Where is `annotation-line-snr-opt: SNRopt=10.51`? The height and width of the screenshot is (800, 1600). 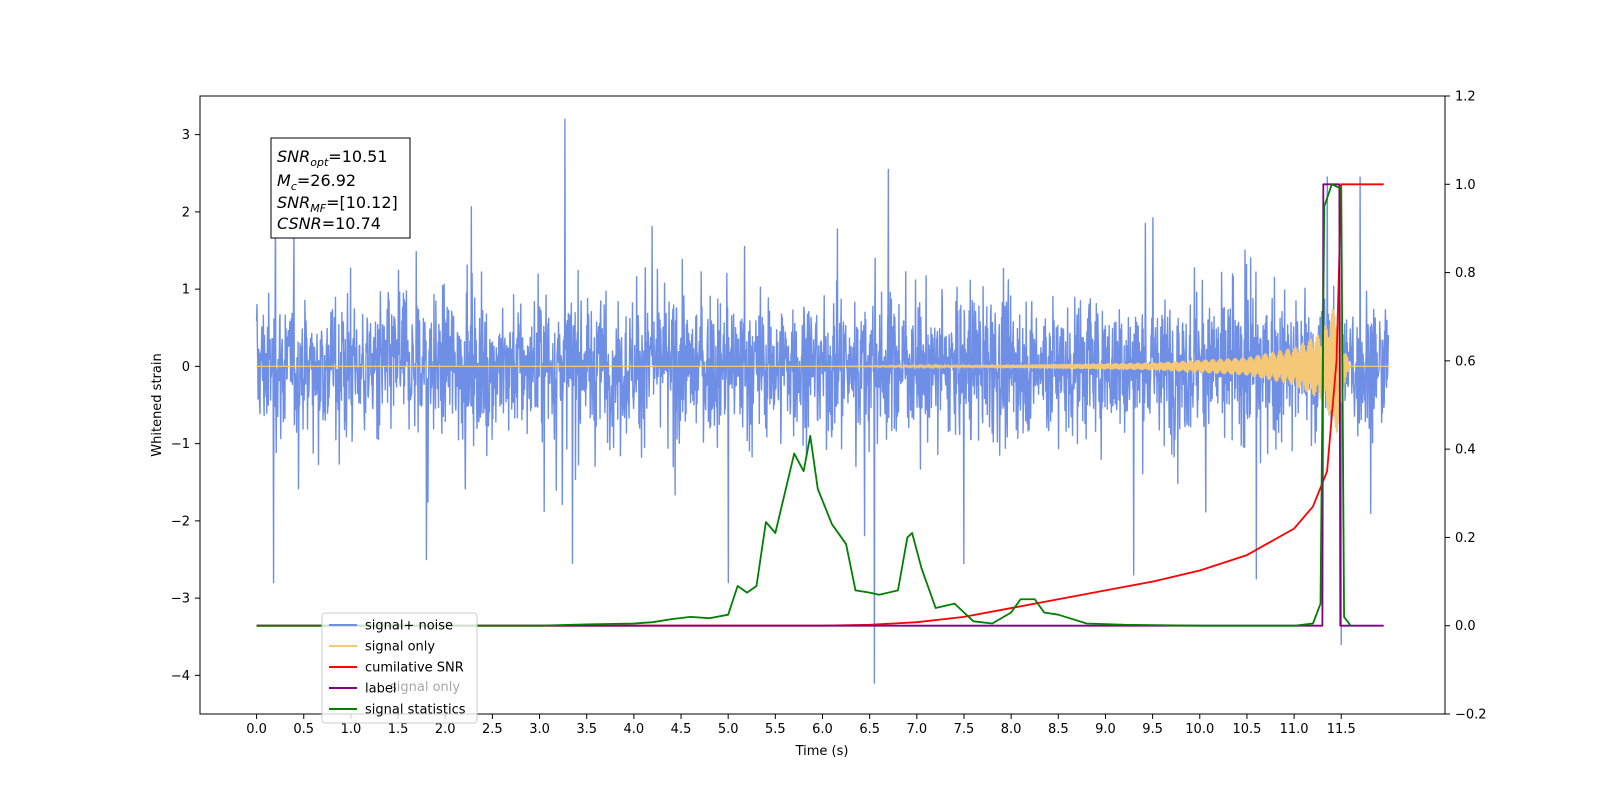 annotation-line-snr-opt: SNRopt=10.51 is located at coordinates (332, 158).